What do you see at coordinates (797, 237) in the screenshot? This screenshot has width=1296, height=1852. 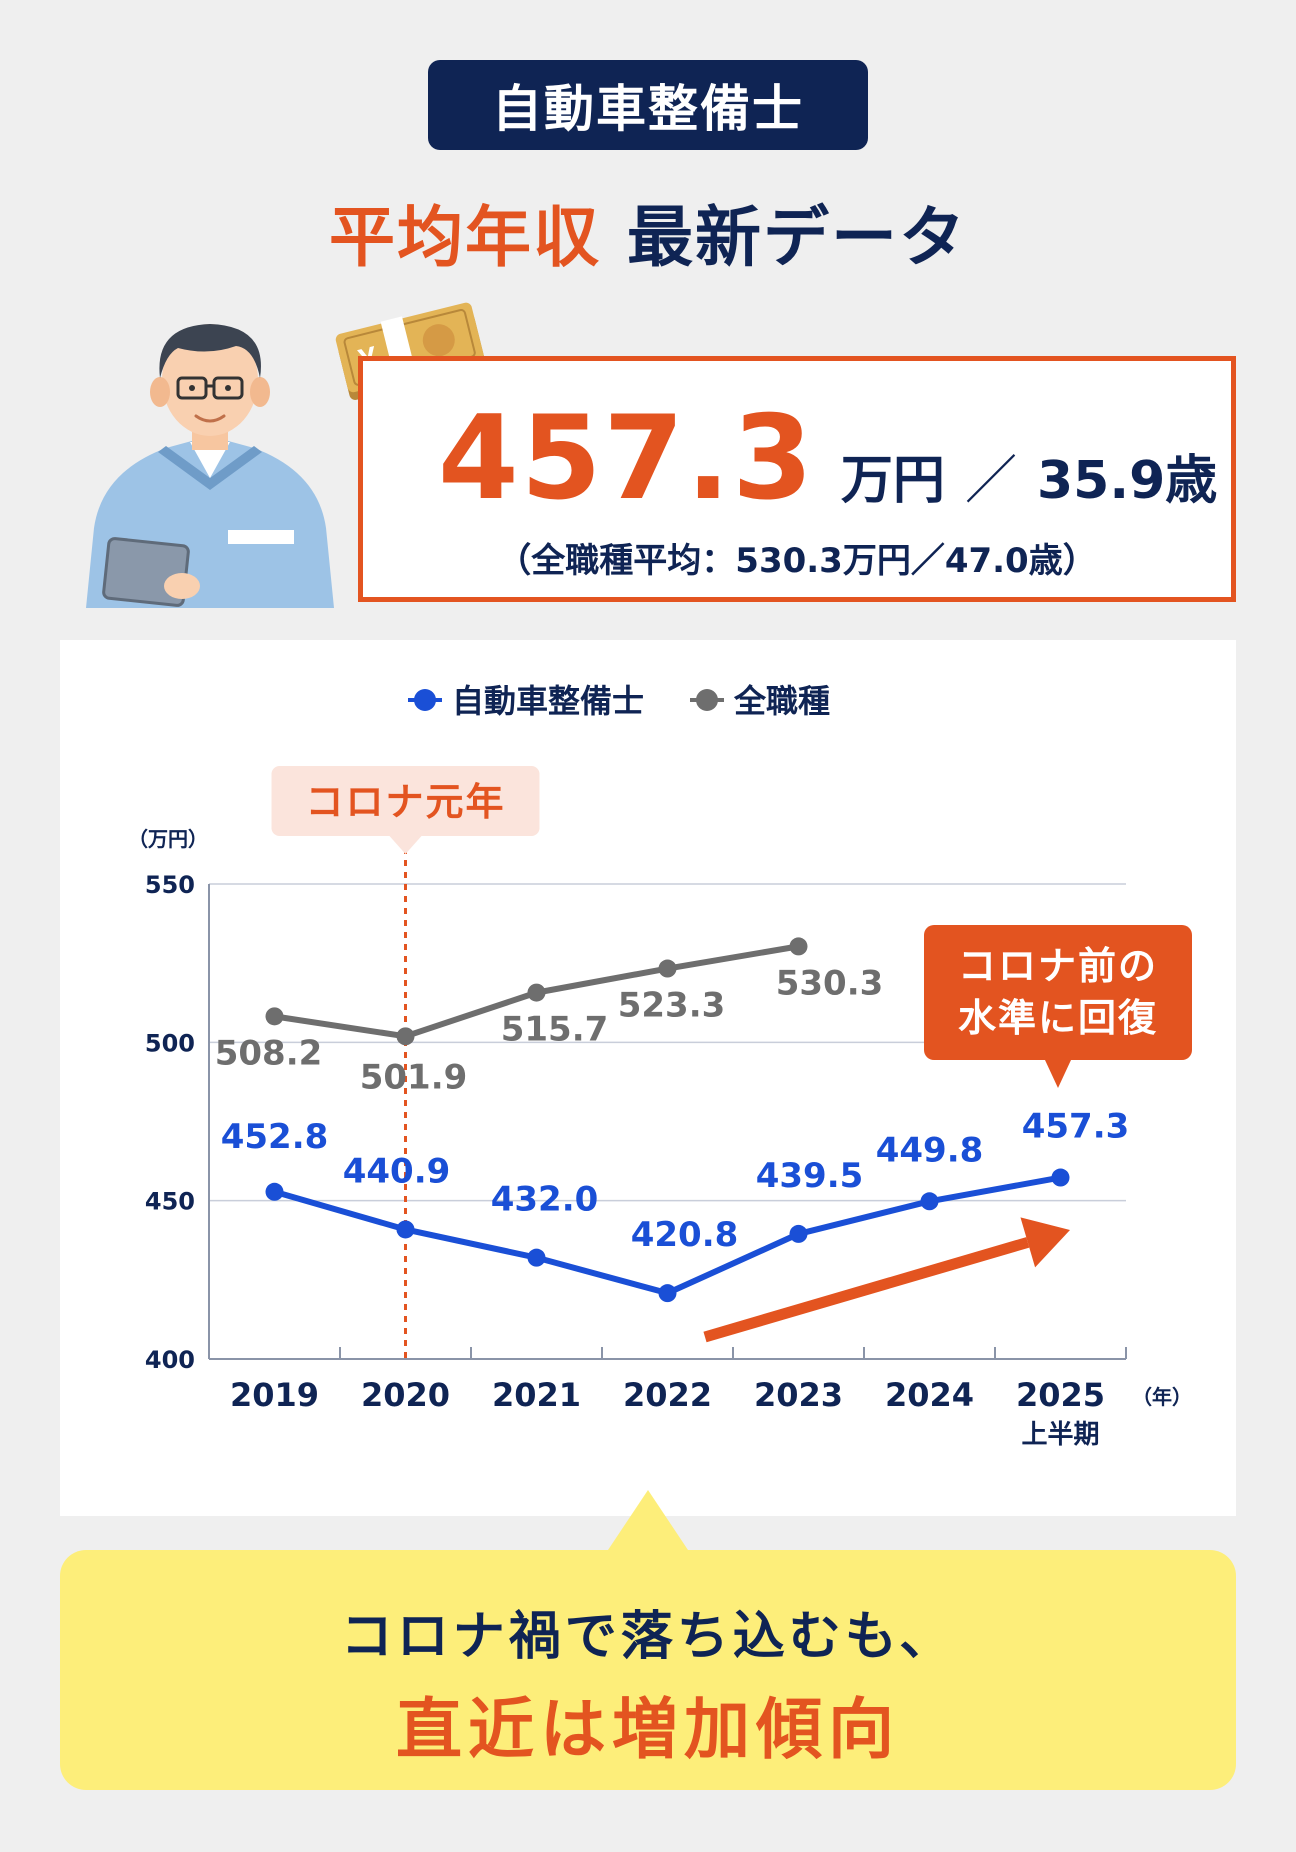 I see `title-rest: 最新データ` at bounding box center [797, 237].